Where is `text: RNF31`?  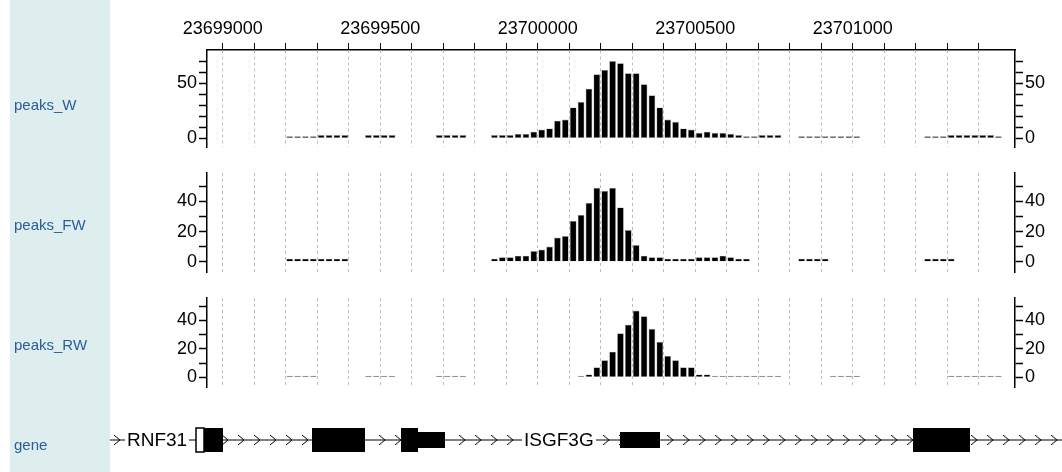 text: RNF31 is located at coordinates (157, 440).